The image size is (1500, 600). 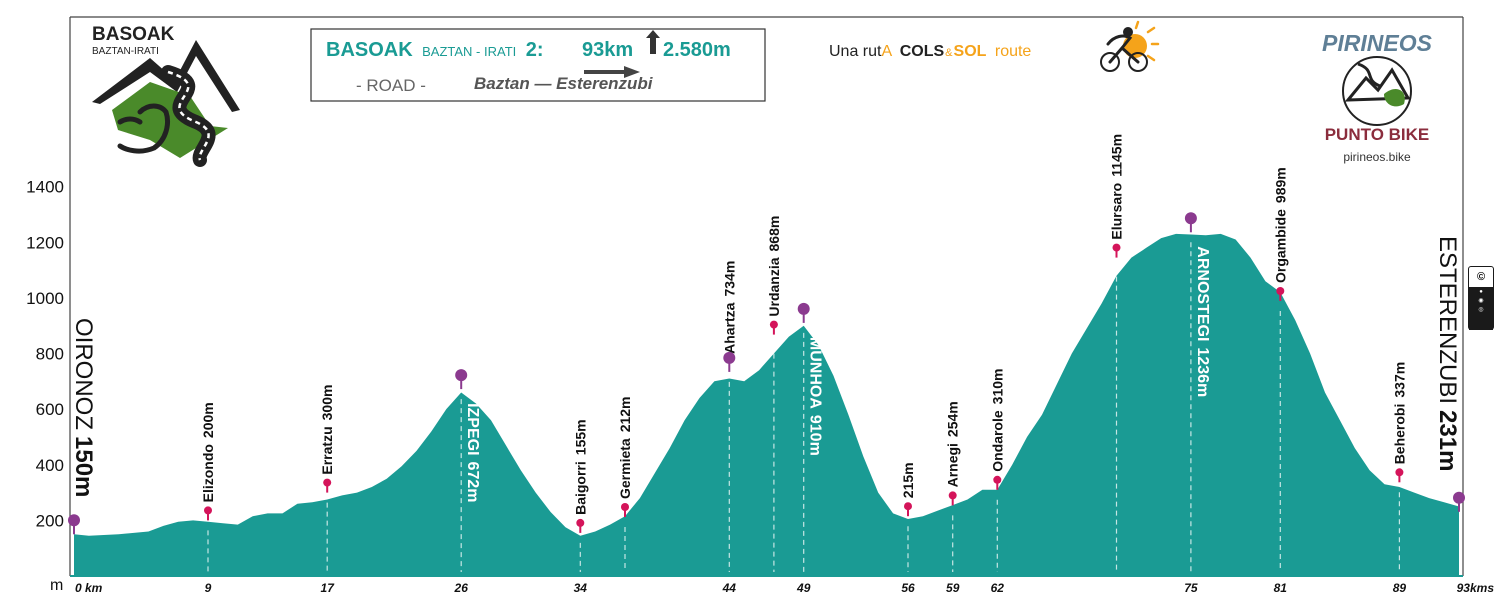 I want to click on brand-route: route, so click(x=1013, y=51).